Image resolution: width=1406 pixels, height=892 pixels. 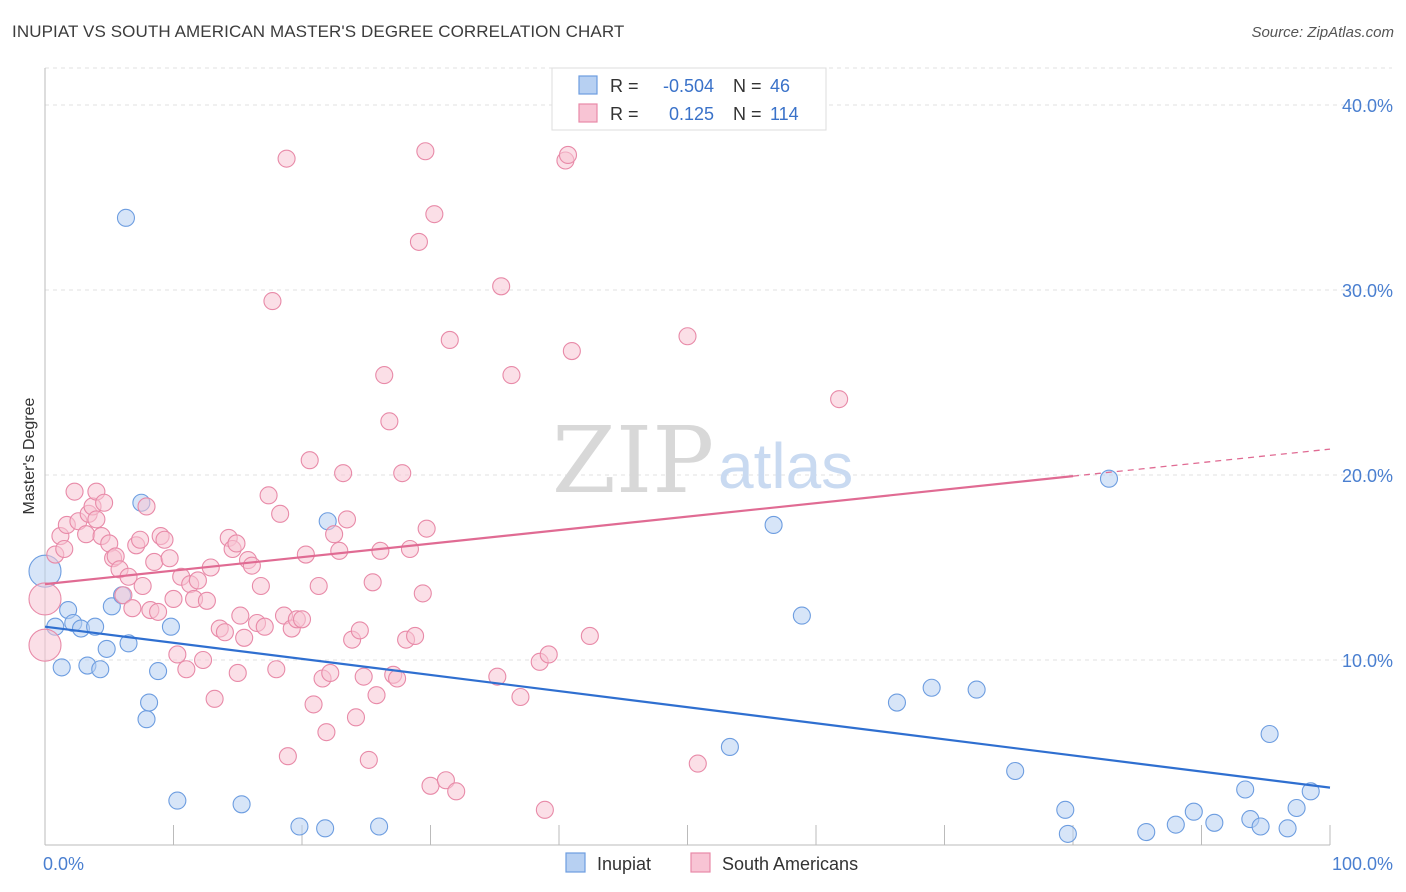 I want to click on legend-n-value: 114, so click(x=784, y=114).